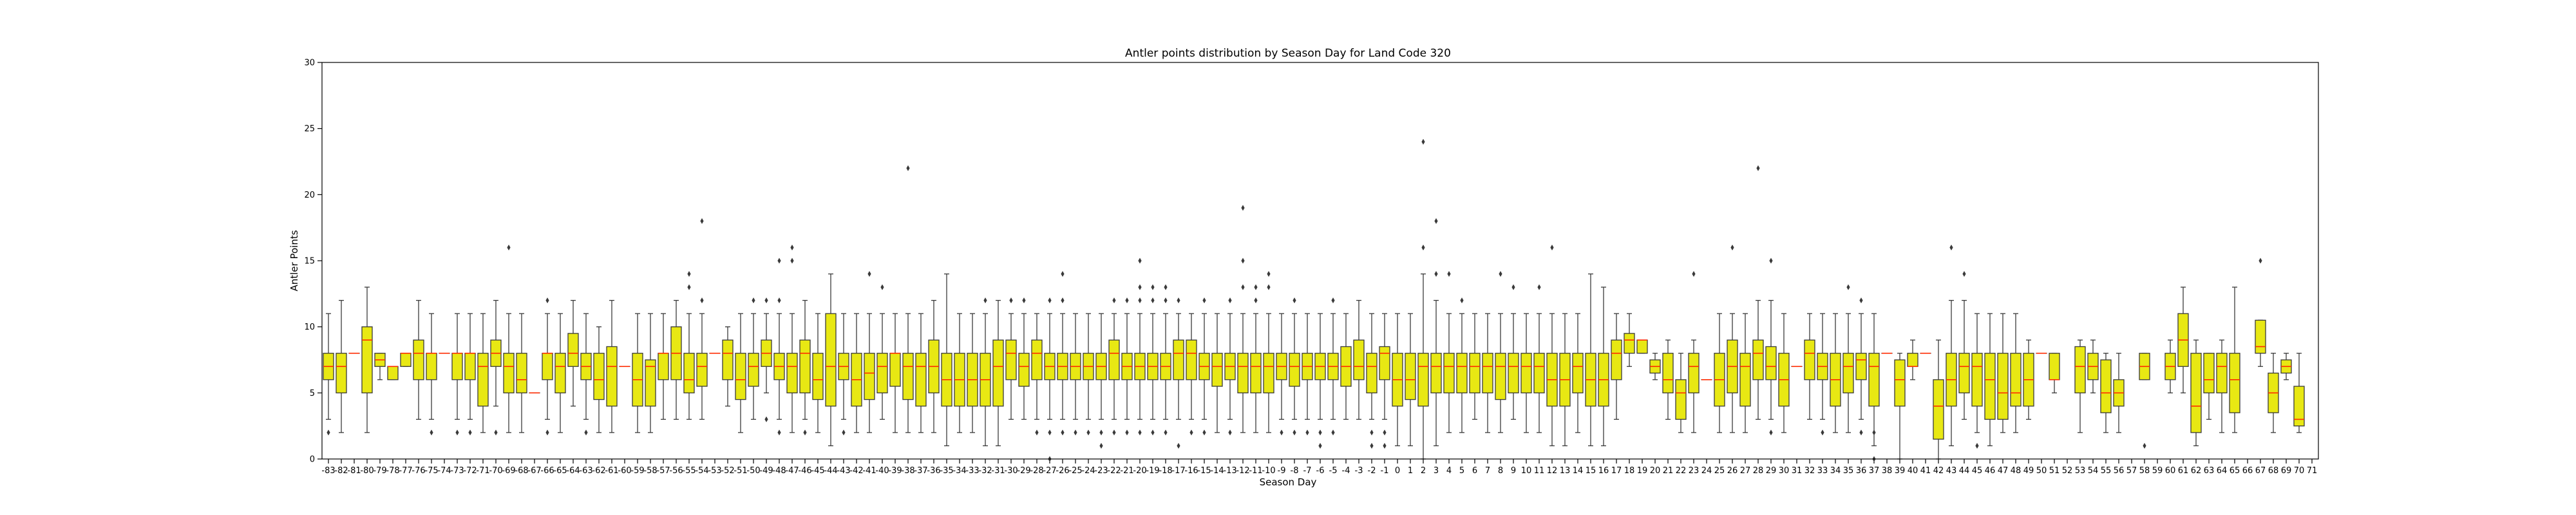  What do you see at coordinates (2028, 471) in the screenshot?
I see `x-tick-label: 49` at bounding box center [2028, 471].